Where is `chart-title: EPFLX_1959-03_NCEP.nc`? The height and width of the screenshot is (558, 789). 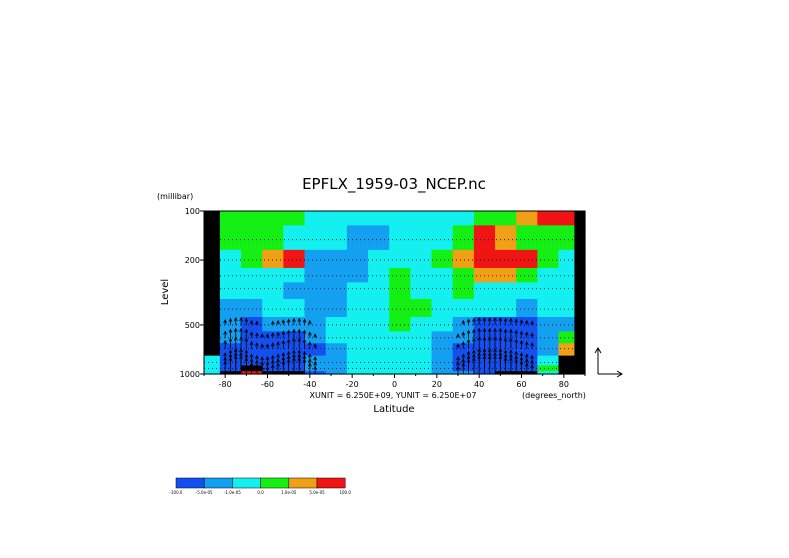
chart-title: EPFLX_1959-03_NCEP.nc is located at coordinates (394, 184).